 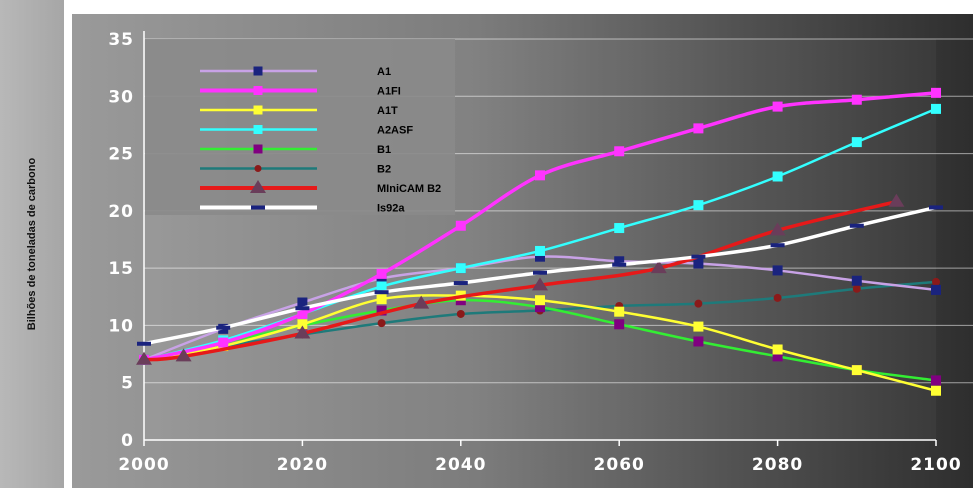 What do you see at coordinates (460, 283) in the screenshot?
I see `point-is92a-2040` at bounding box center [460, 283].